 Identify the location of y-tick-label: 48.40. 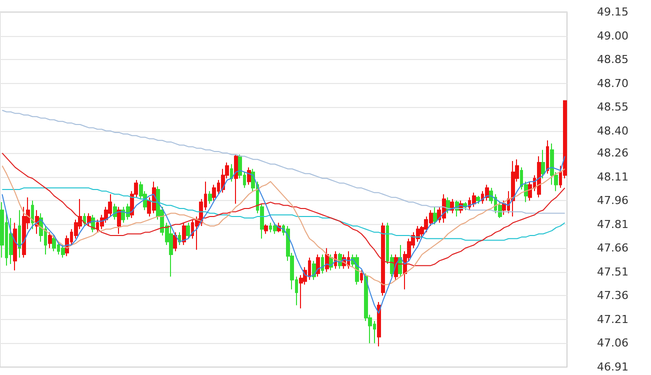
(612, 131).